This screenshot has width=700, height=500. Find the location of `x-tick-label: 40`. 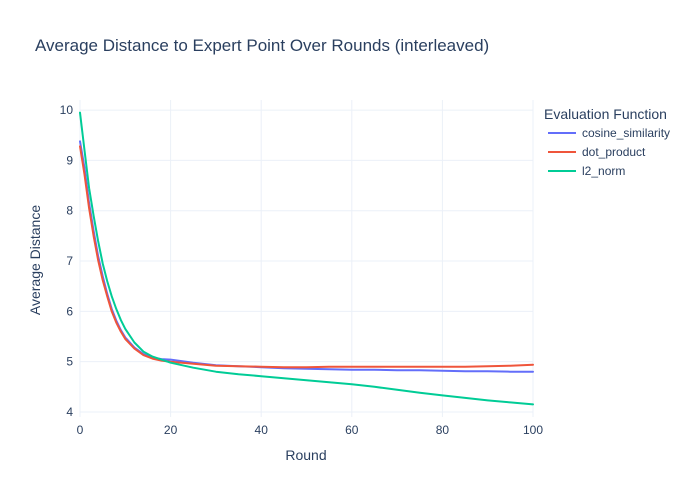

x-tick-label: 40 is located at coordinates (262, 430).